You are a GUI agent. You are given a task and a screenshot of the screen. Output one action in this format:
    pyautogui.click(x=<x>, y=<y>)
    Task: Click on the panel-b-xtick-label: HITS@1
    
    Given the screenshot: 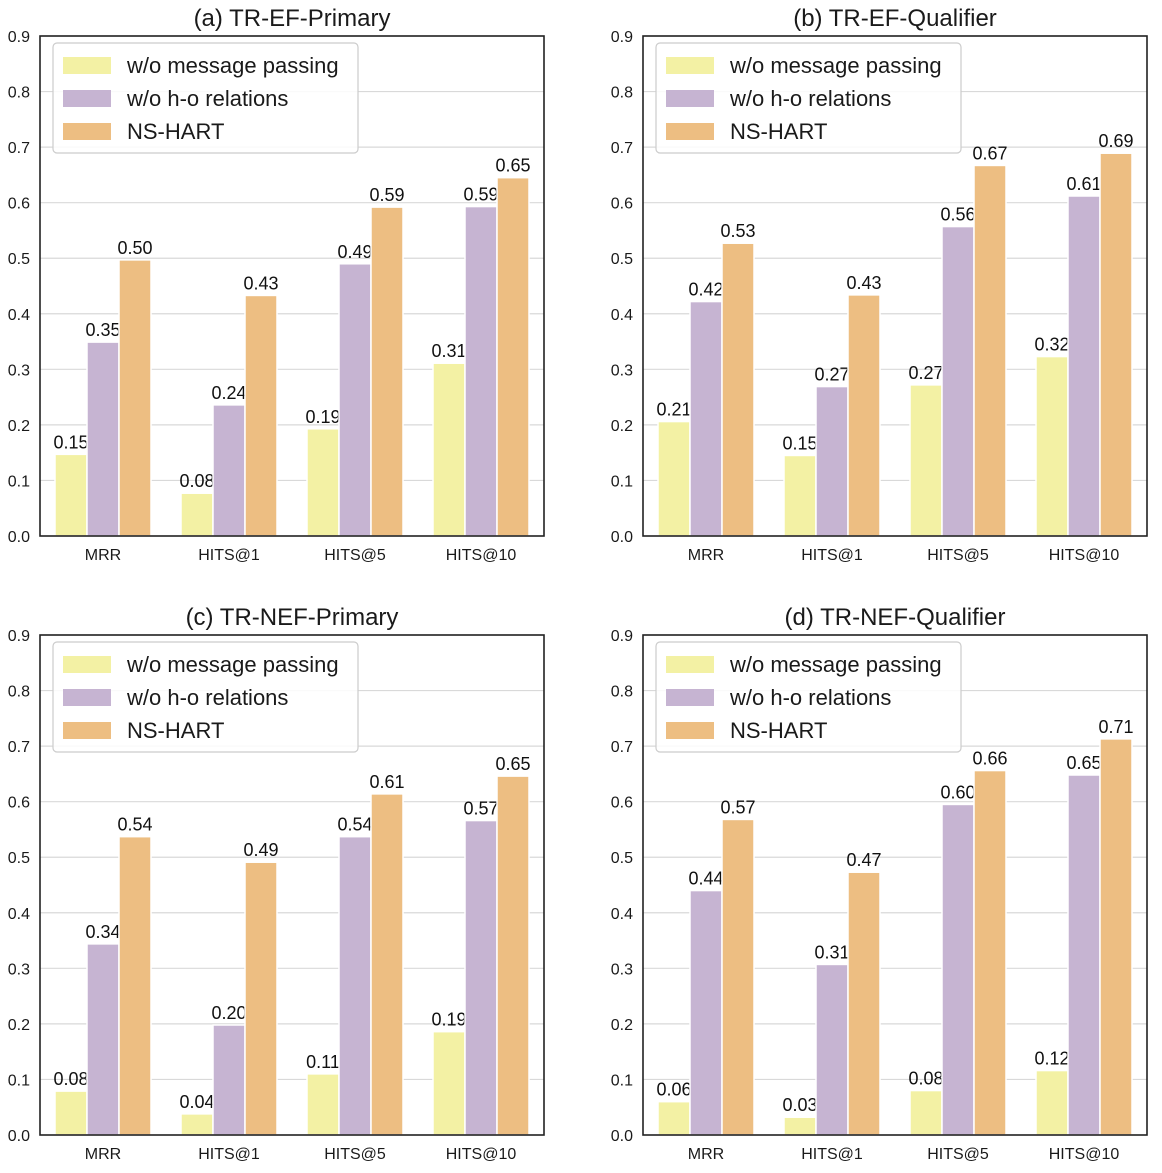 What is the action you would take?
    pyautogui.click(x=832, y=555)
    